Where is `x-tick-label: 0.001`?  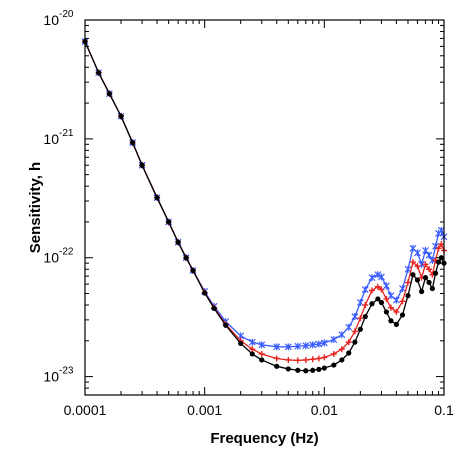
x-tick-label: 0.001 is located at coordinates (204, 410).